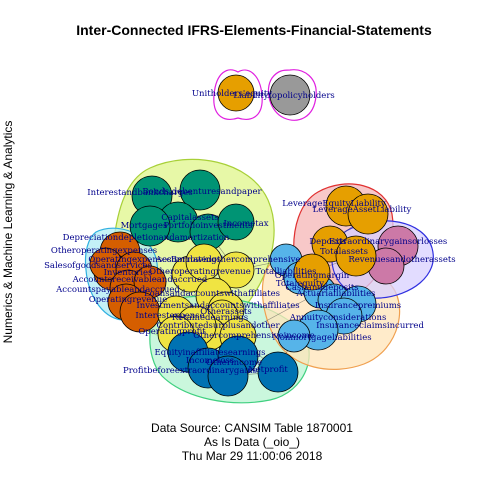  I want to click on node-label: Operatingexpenses, so click(129, 260).